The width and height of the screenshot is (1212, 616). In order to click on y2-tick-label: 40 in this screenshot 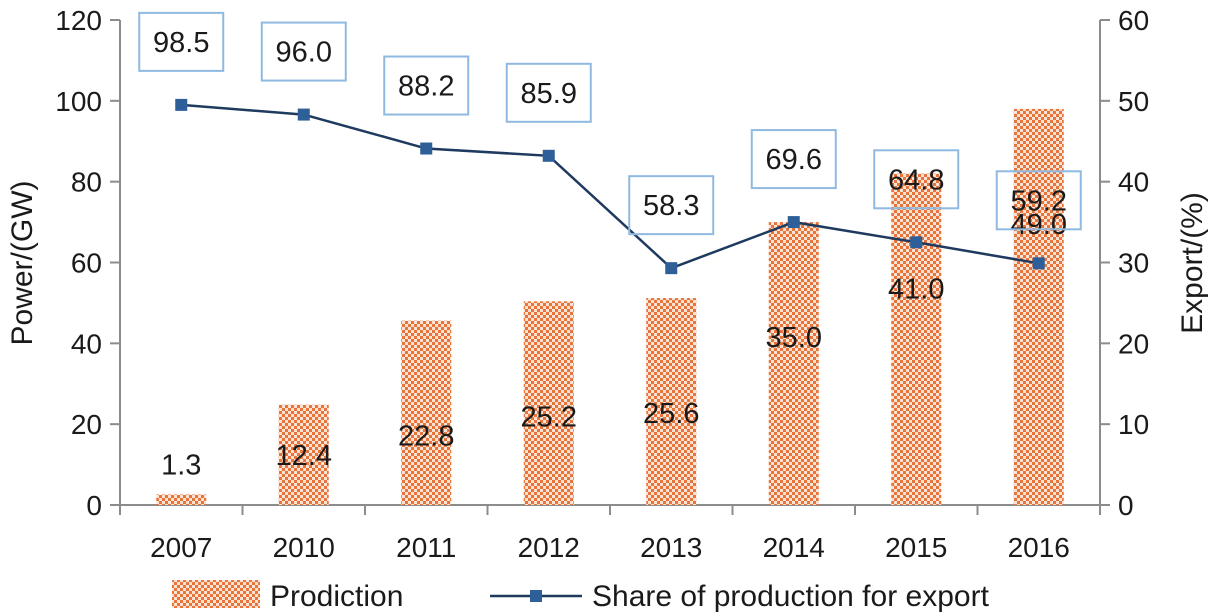, I will do `click(1133, 182)`.